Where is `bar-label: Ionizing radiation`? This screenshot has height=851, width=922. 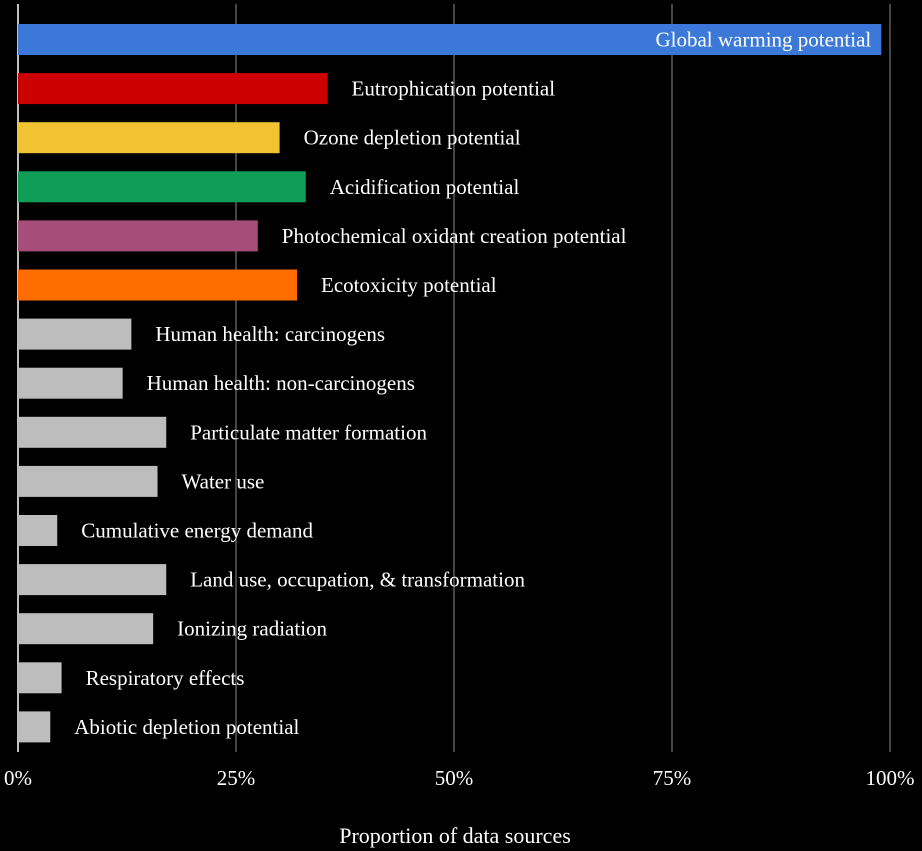 bar-label: Ionizing radiation is located at coordinates (252, 629).